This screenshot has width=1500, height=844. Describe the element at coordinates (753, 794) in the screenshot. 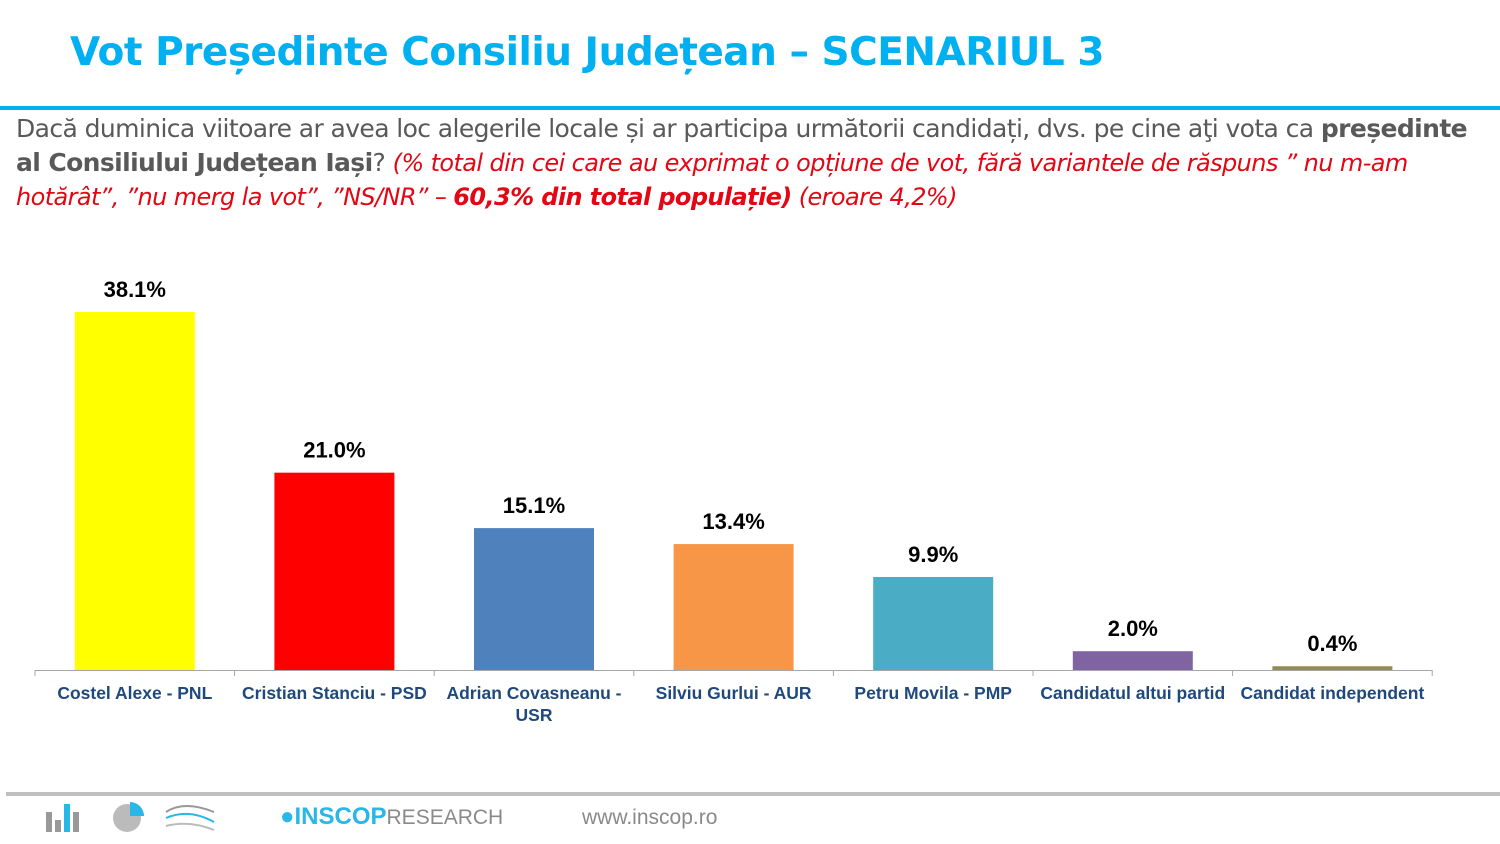

I see `footer-divider` at that location.